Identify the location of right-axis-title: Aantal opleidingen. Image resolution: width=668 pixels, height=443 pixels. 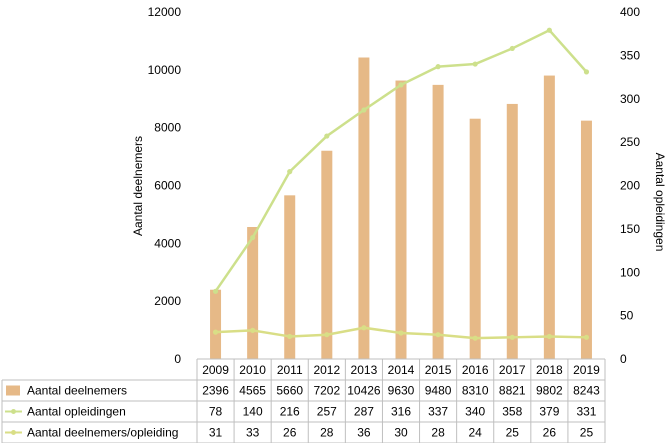
(660, 202).